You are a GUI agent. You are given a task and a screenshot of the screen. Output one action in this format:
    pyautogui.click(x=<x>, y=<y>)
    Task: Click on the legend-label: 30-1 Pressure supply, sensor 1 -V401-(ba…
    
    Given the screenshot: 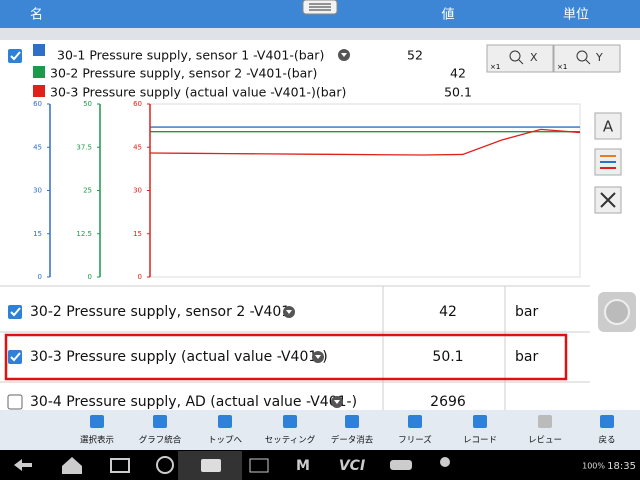 What is the action you would take?
    pyautogui.click(x=190, y=55)
    